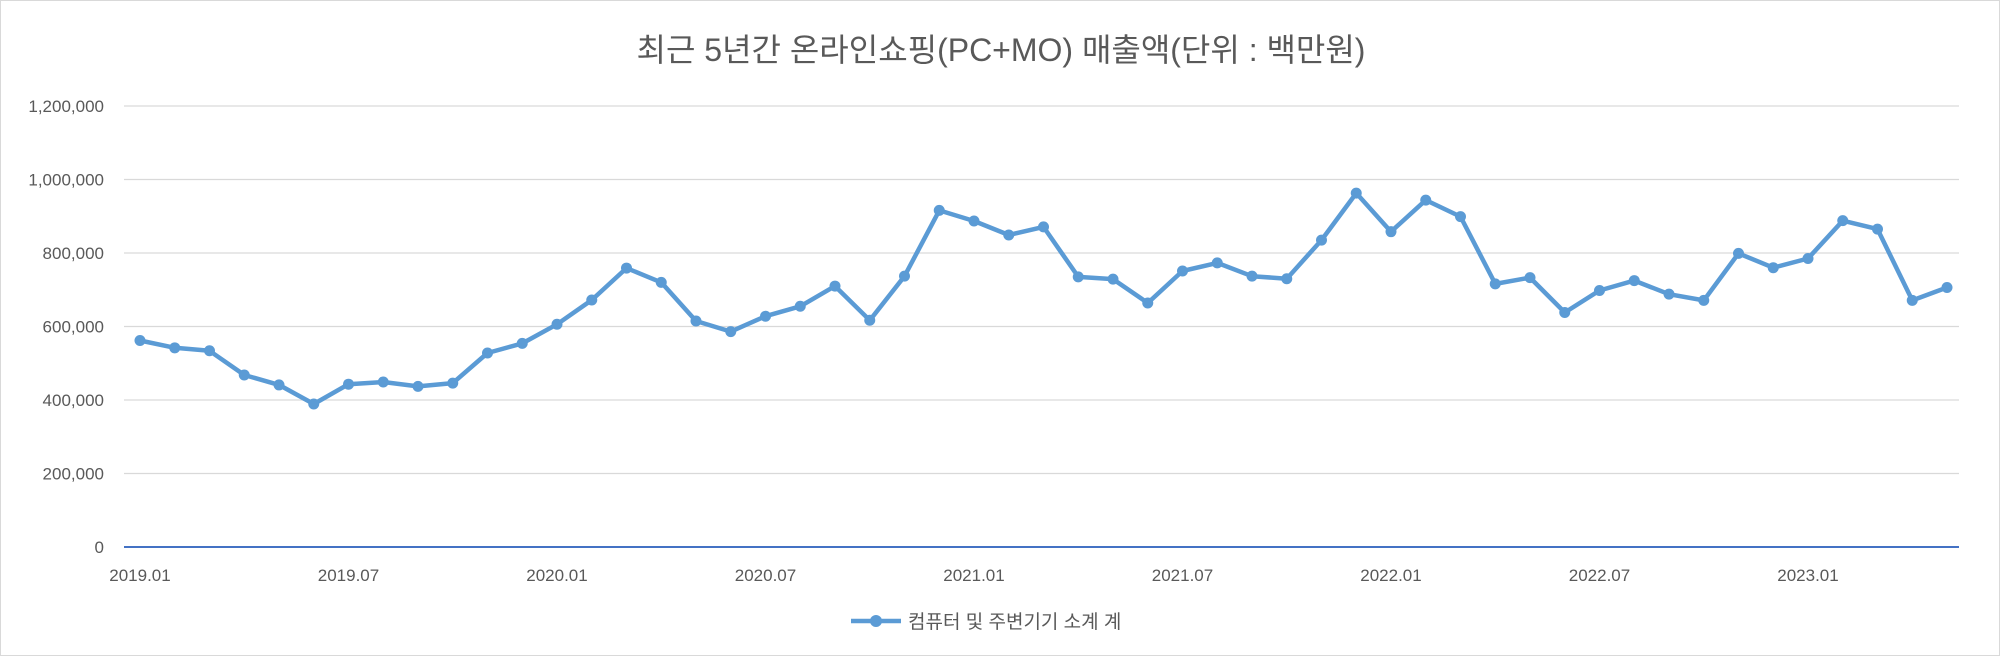 The width and height of the screenshot is (2000, 657). What do you see at coordinates (99, 547) in the screenshot?
I see `y-tick-label: 0` at bounding box center [99, 547].